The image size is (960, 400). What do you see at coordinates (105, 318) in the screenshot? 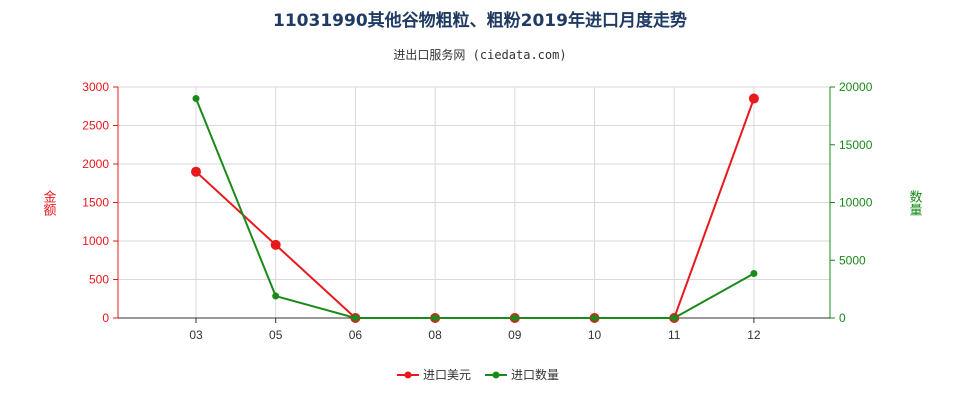
I see `y-left-tick-label: 0` at bounding box center [105, 318].